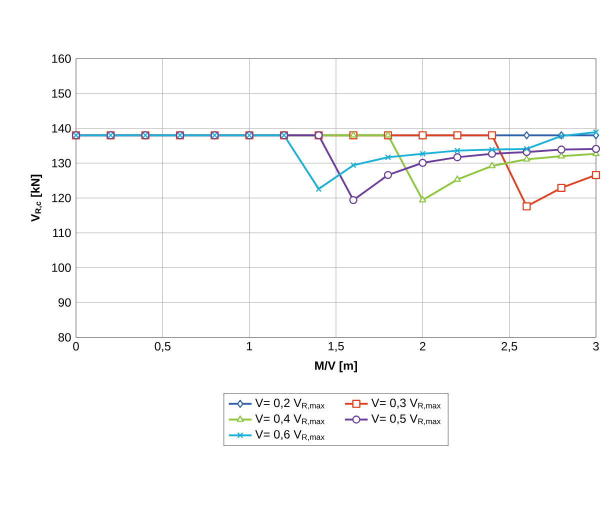 This screenshot has height=521, width=604. Describe the element at coordinates (61, 93) in the screenshot. I see `y-tick-label: 150` at that location.